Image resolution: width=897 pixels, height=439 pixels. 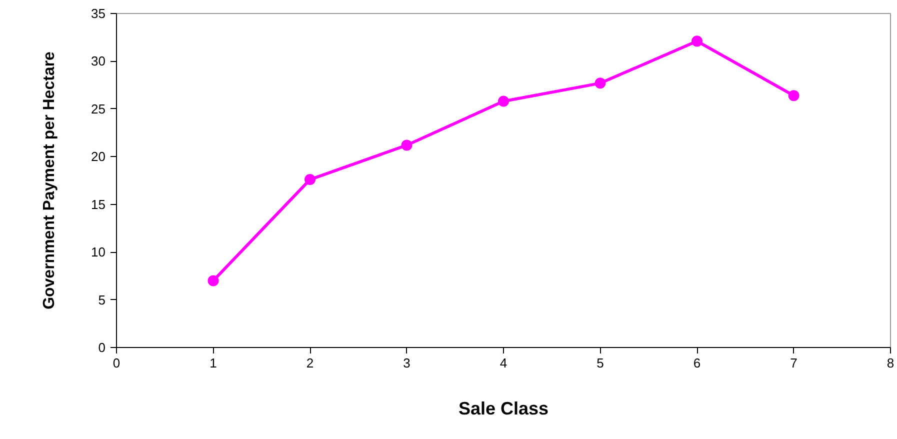 I want to click on y-tick-label: 25, so click(x=98, y=108).